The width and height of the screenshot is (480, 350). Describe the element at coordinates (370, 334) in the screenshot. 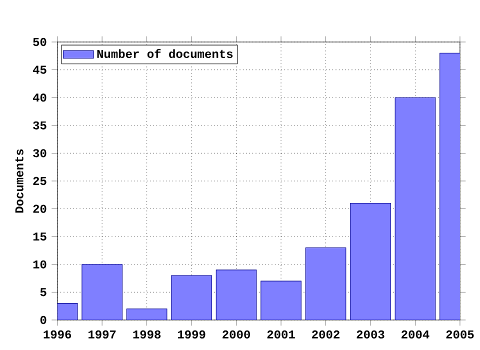

I see `x-tick-label: 2003` at that location.